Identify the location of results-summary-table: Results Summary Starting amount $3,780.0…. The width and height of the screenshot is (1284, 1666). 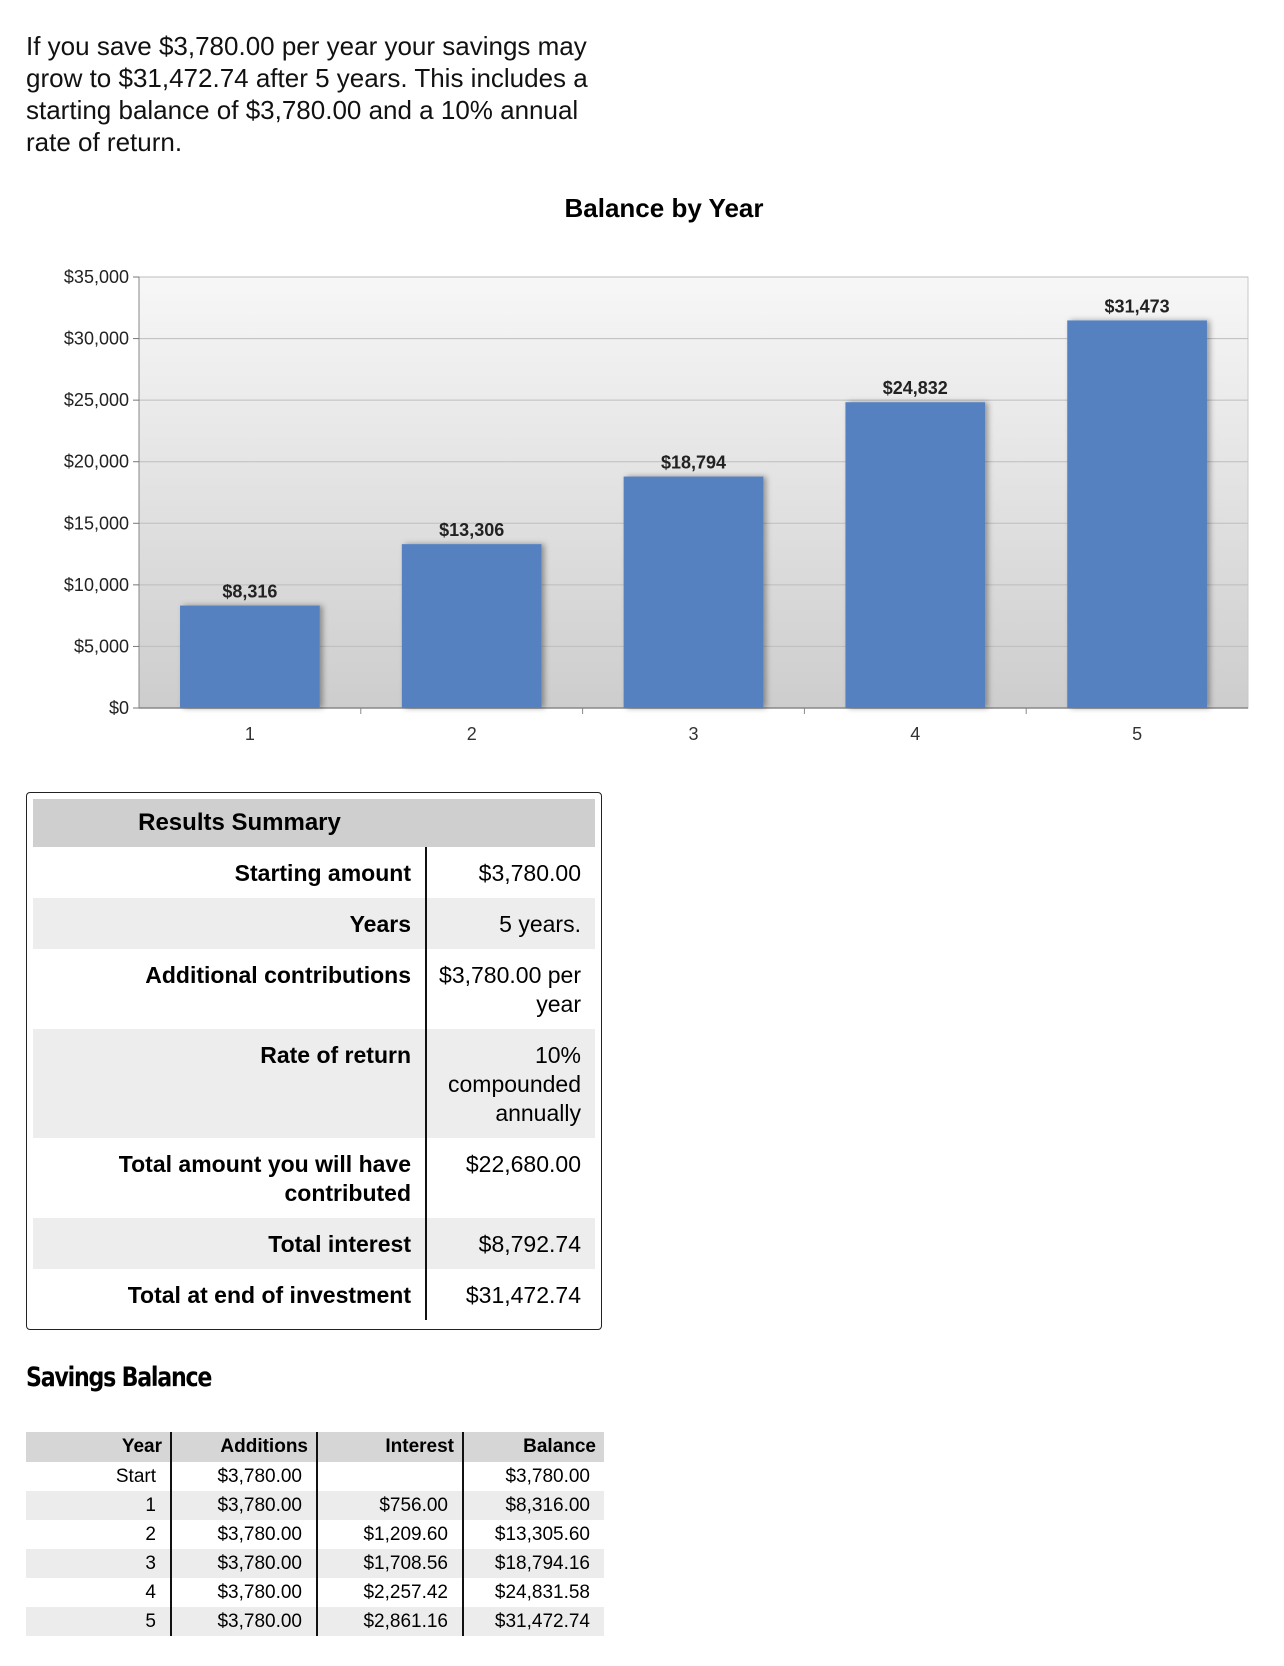
(314, 1059).